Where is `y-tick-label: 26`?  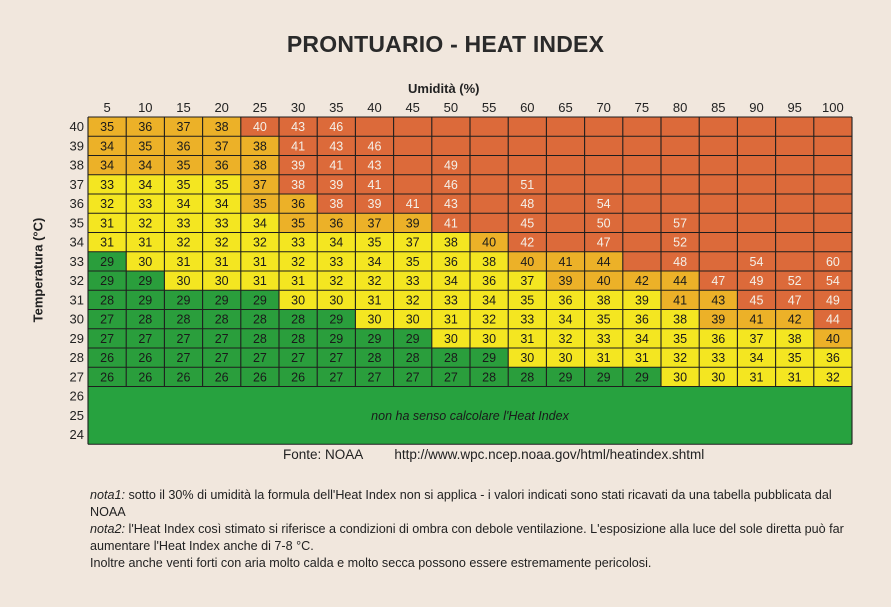 y-tick-label: 26 is located at coordinates (77, 396).